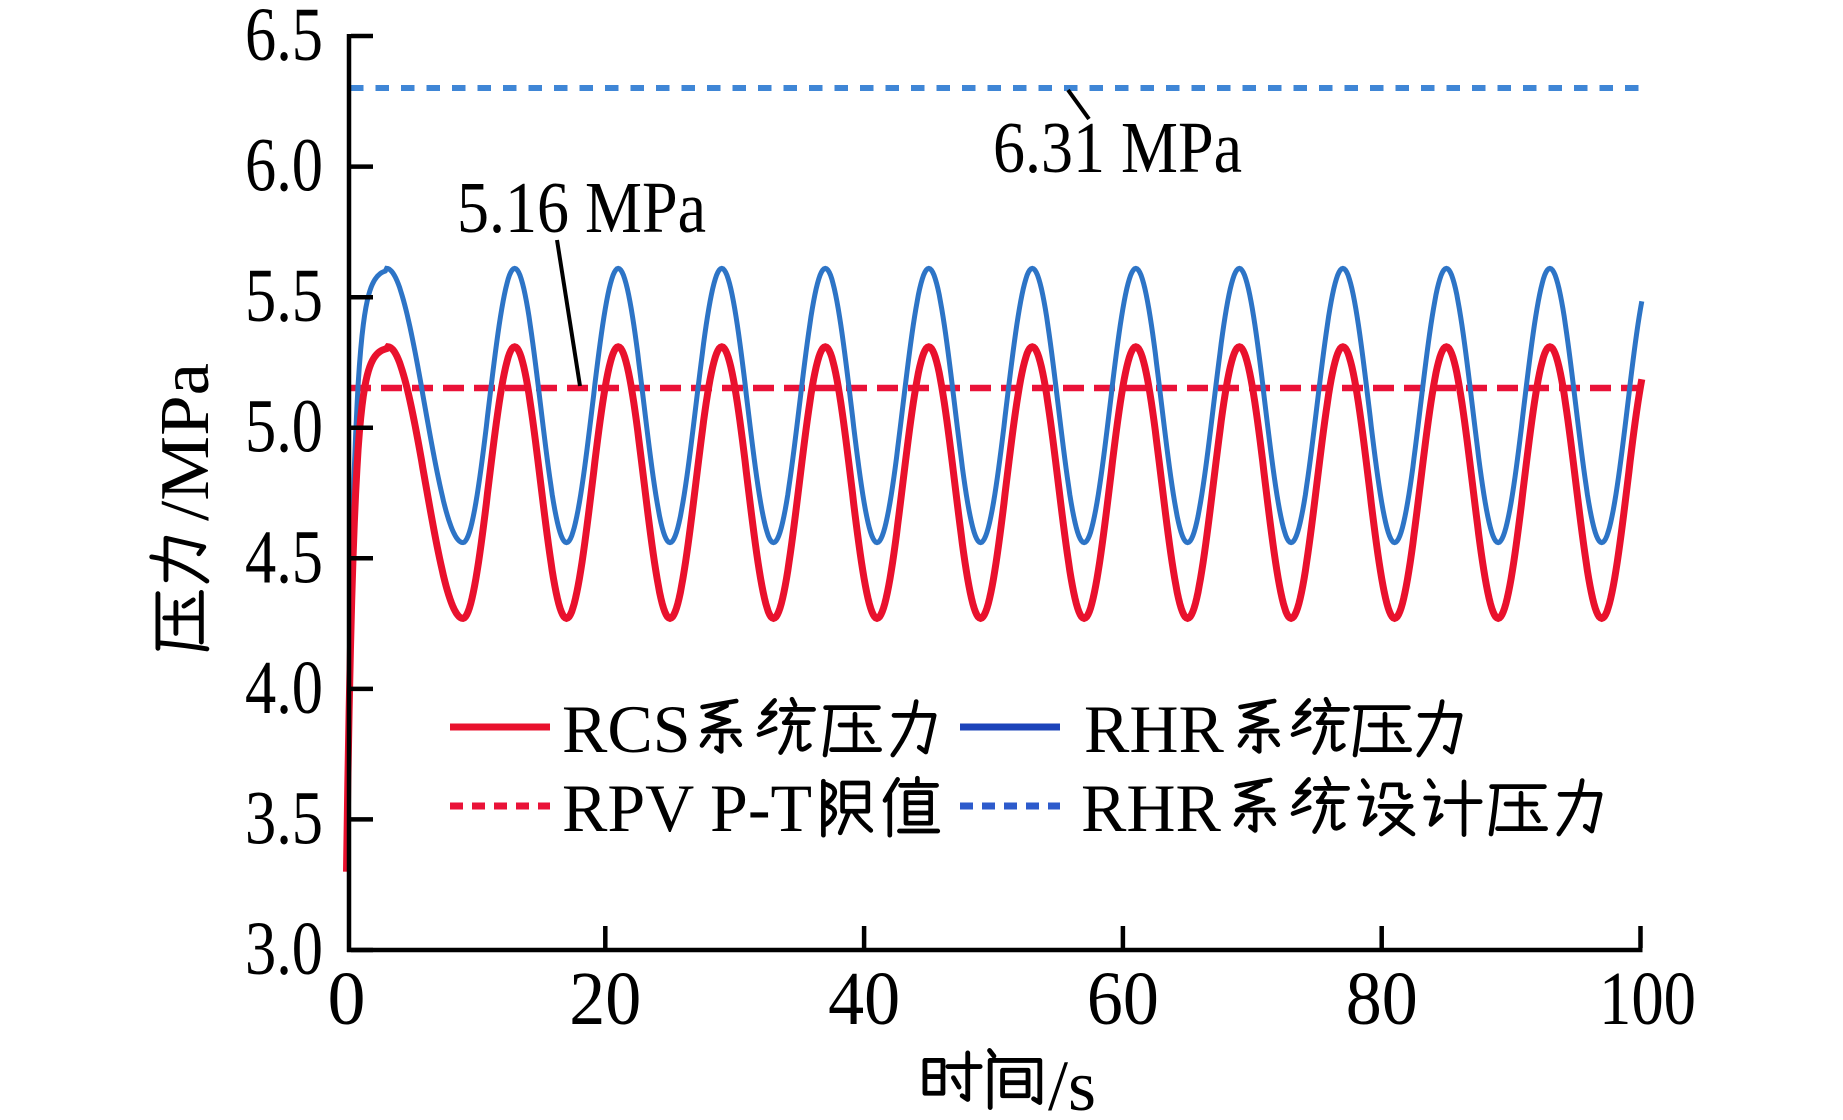 This screenshot has height=1120, width=1843. I want to click on svg-text: 0, so click(347, 999).